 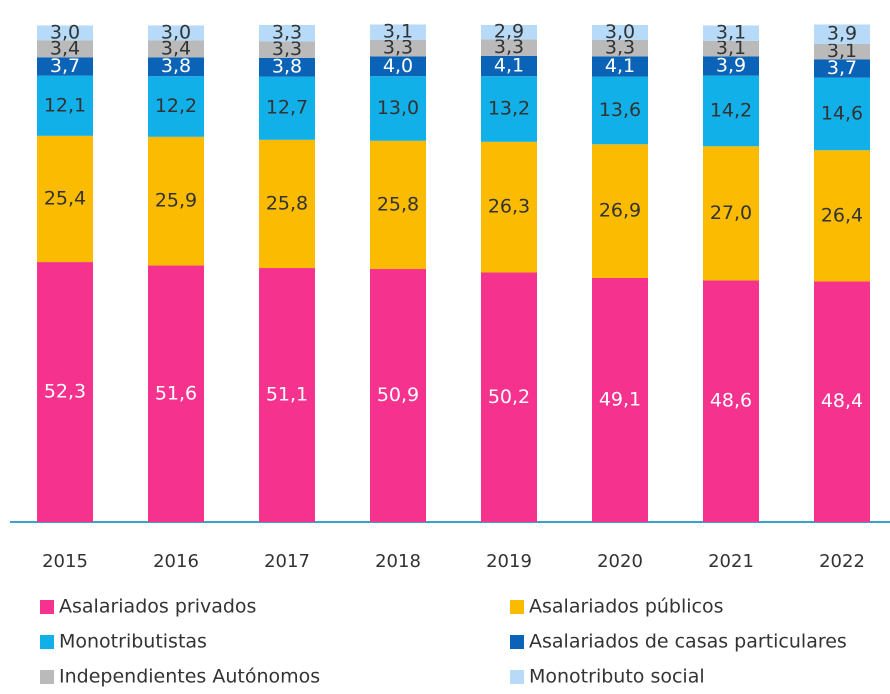 What do you see at coordinates (509, 561) in the screenshot?
I see `x-tick-label: 2019` at bounding box center [509, 561].